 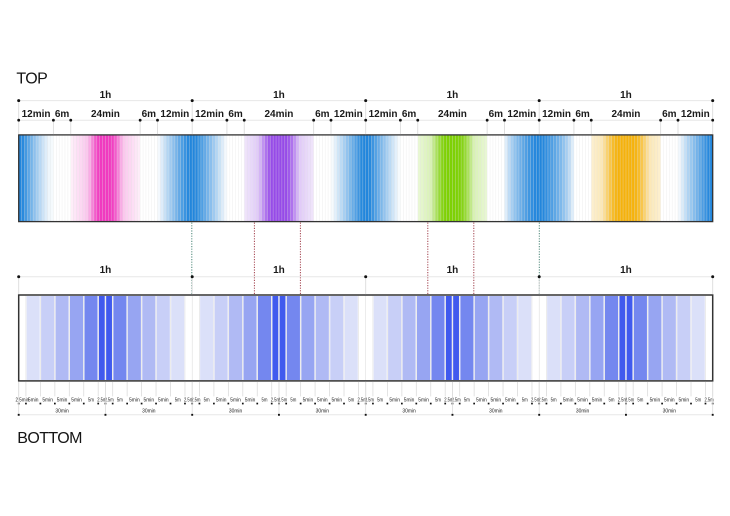 What do you see at coordinates (23, 400) in the screenshot?
I see `svg-text: 2.5min` at bounding box center [23, 400].